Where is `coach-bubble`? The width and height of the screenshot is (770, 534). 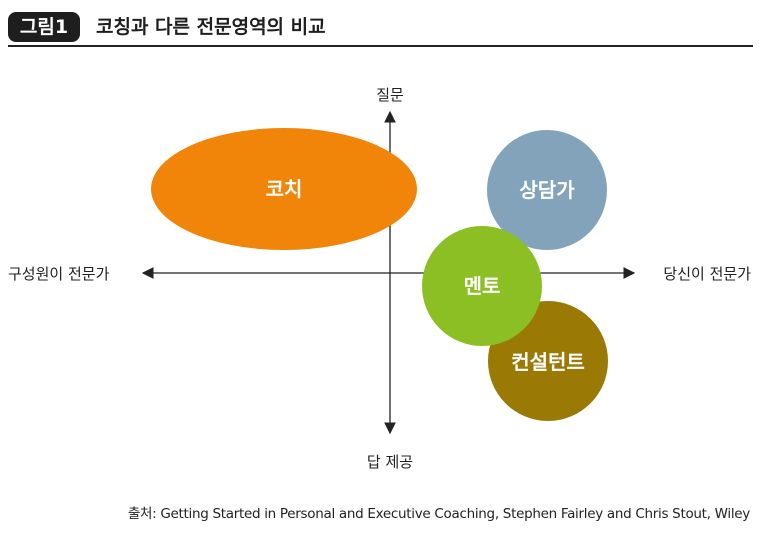
coach-bubble is located at coordinates (284, 189).